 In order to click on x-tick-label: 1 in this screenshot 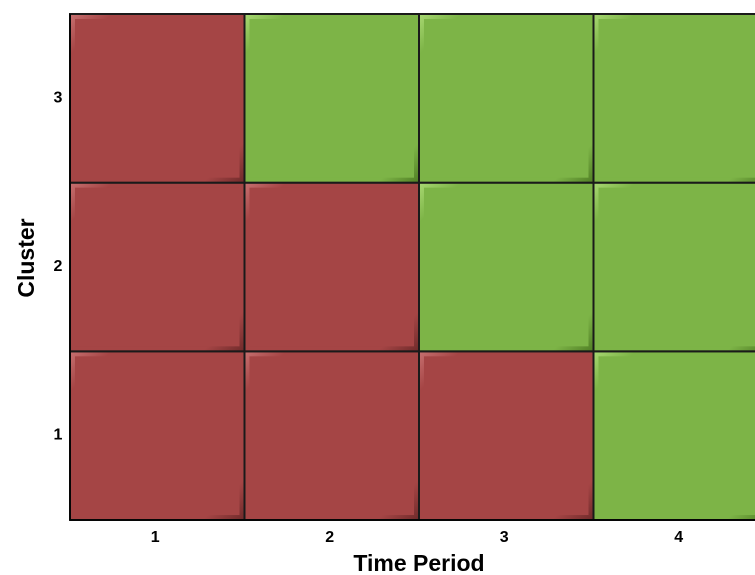, I will do `click(155, 537)`.